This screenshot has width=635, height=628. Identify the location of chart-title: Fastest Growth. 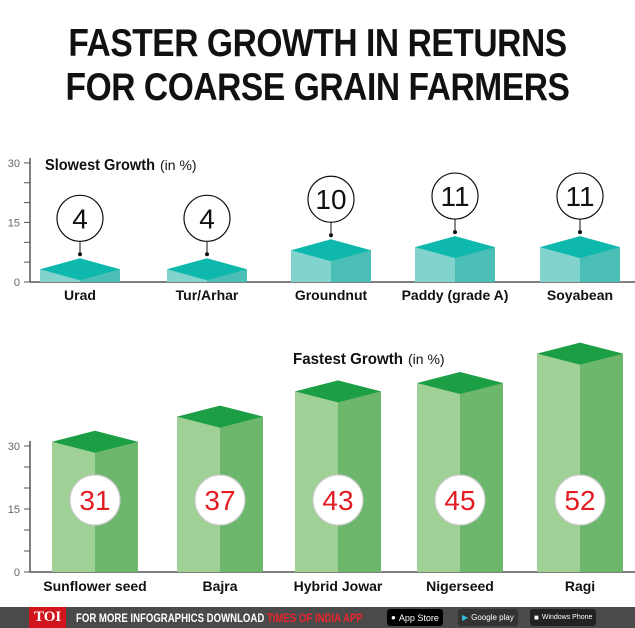
(348, 359).